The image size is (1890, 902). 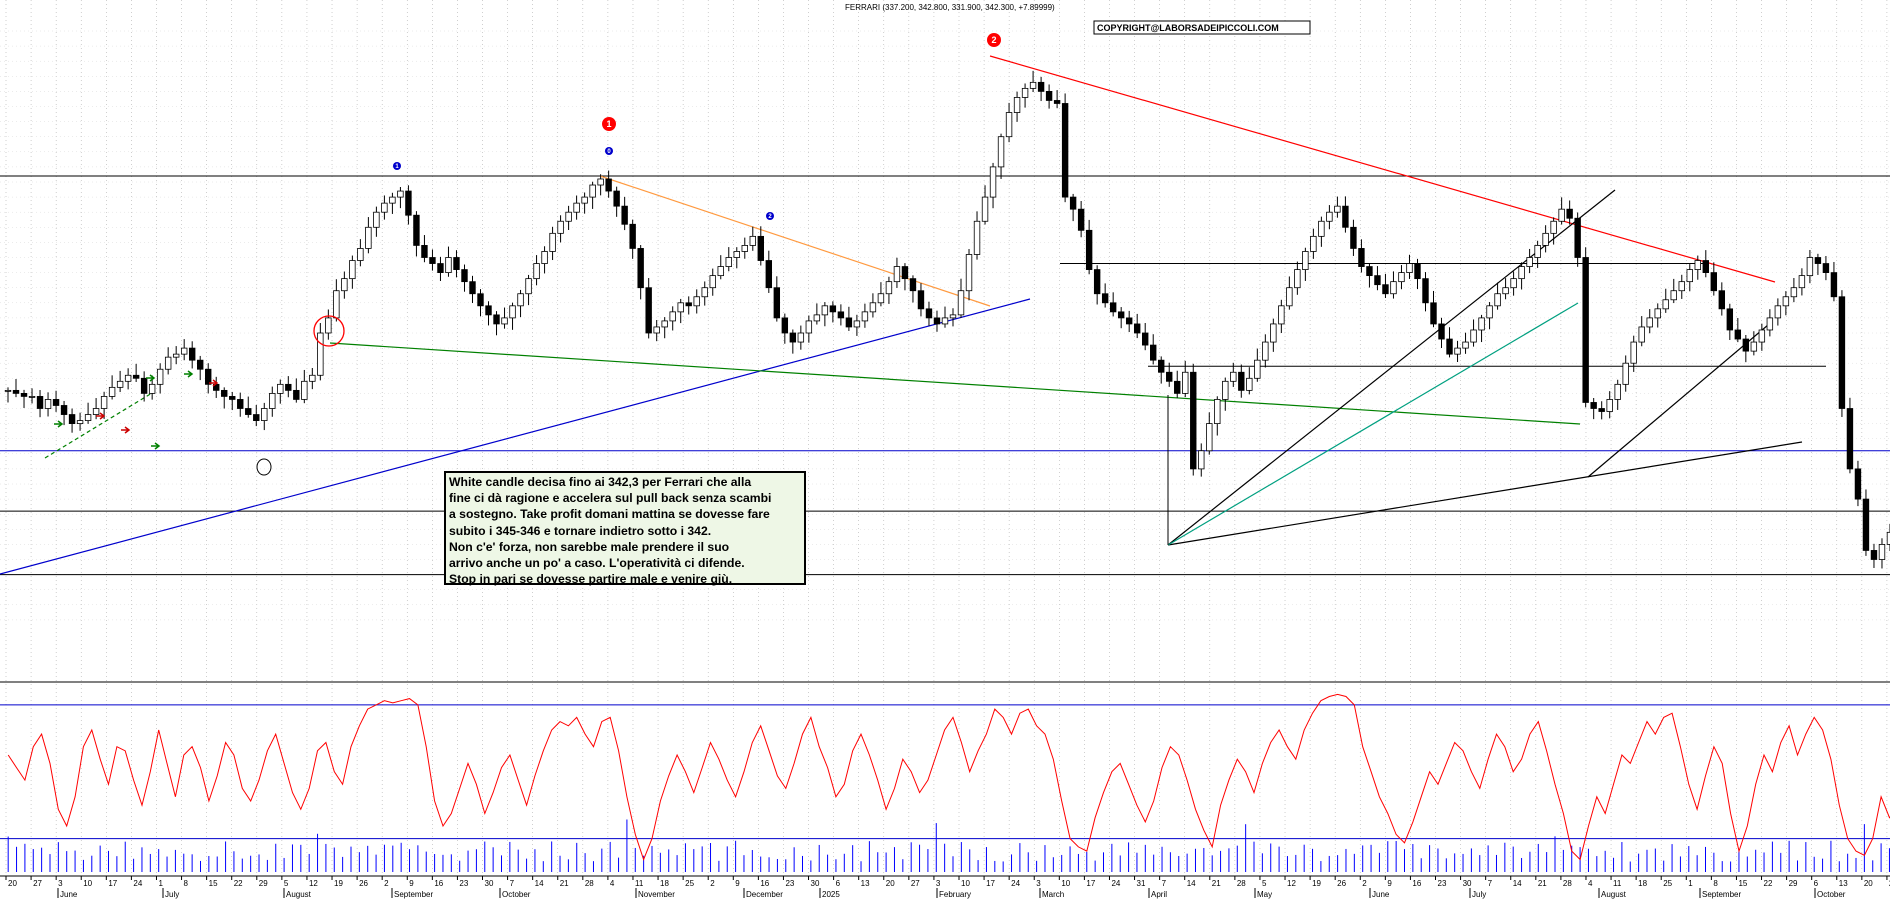 I want to click on red-downtrend-line, so click(x=1382, y=169).